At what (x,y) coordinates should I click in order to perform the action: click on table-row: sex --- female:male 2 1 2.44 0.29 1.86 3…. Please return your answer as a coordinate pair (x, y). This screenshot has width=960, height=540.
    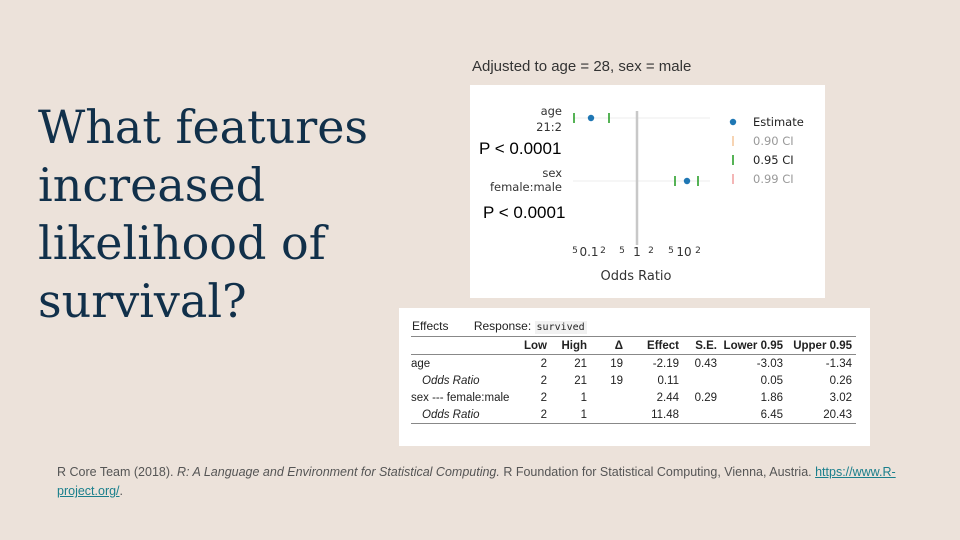
    Looking at the image, I should click on (633, 397).